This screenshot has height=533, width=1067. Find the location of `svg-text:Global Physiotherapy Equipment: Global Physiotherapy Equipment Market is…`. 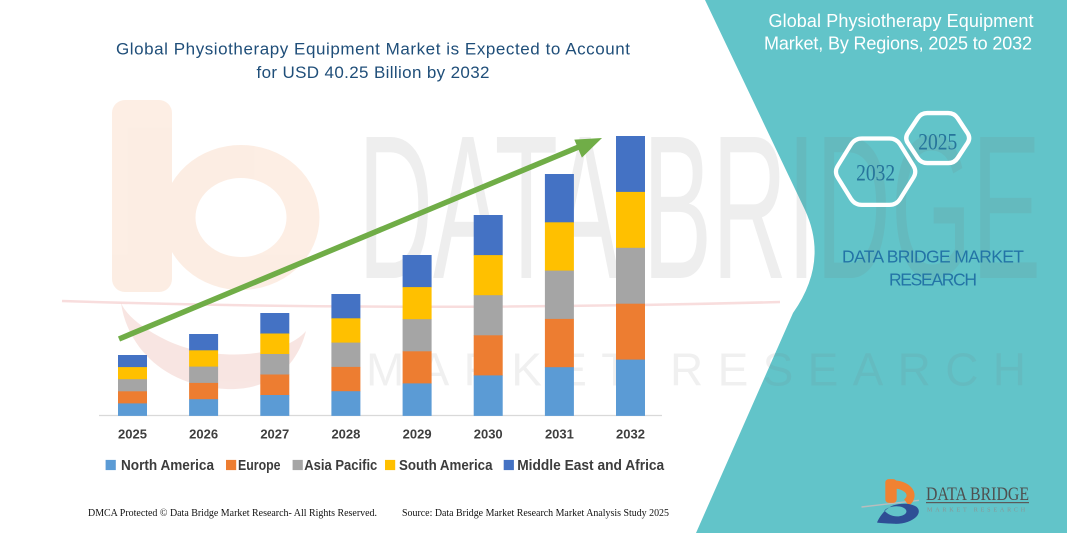

svg-text:Global Physiotherapy Equipment: Global Physiotherapy Equipment Market is… is located at coordinates (373, 48).